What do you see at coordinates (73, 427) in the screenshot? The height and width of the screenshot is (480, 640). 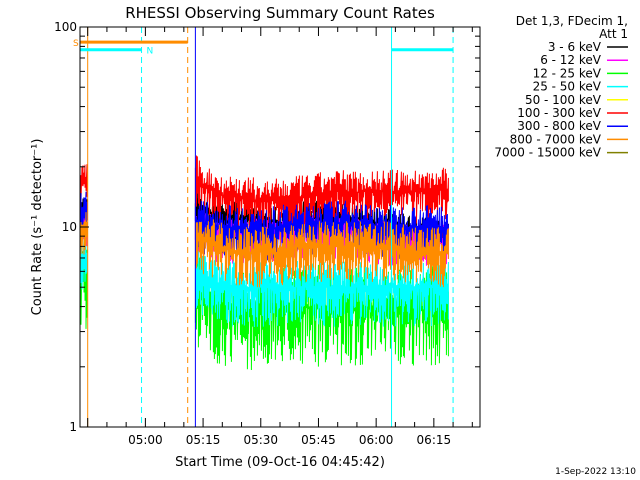 I see `y-tick-label: 1` at bounding box center [73, 427].